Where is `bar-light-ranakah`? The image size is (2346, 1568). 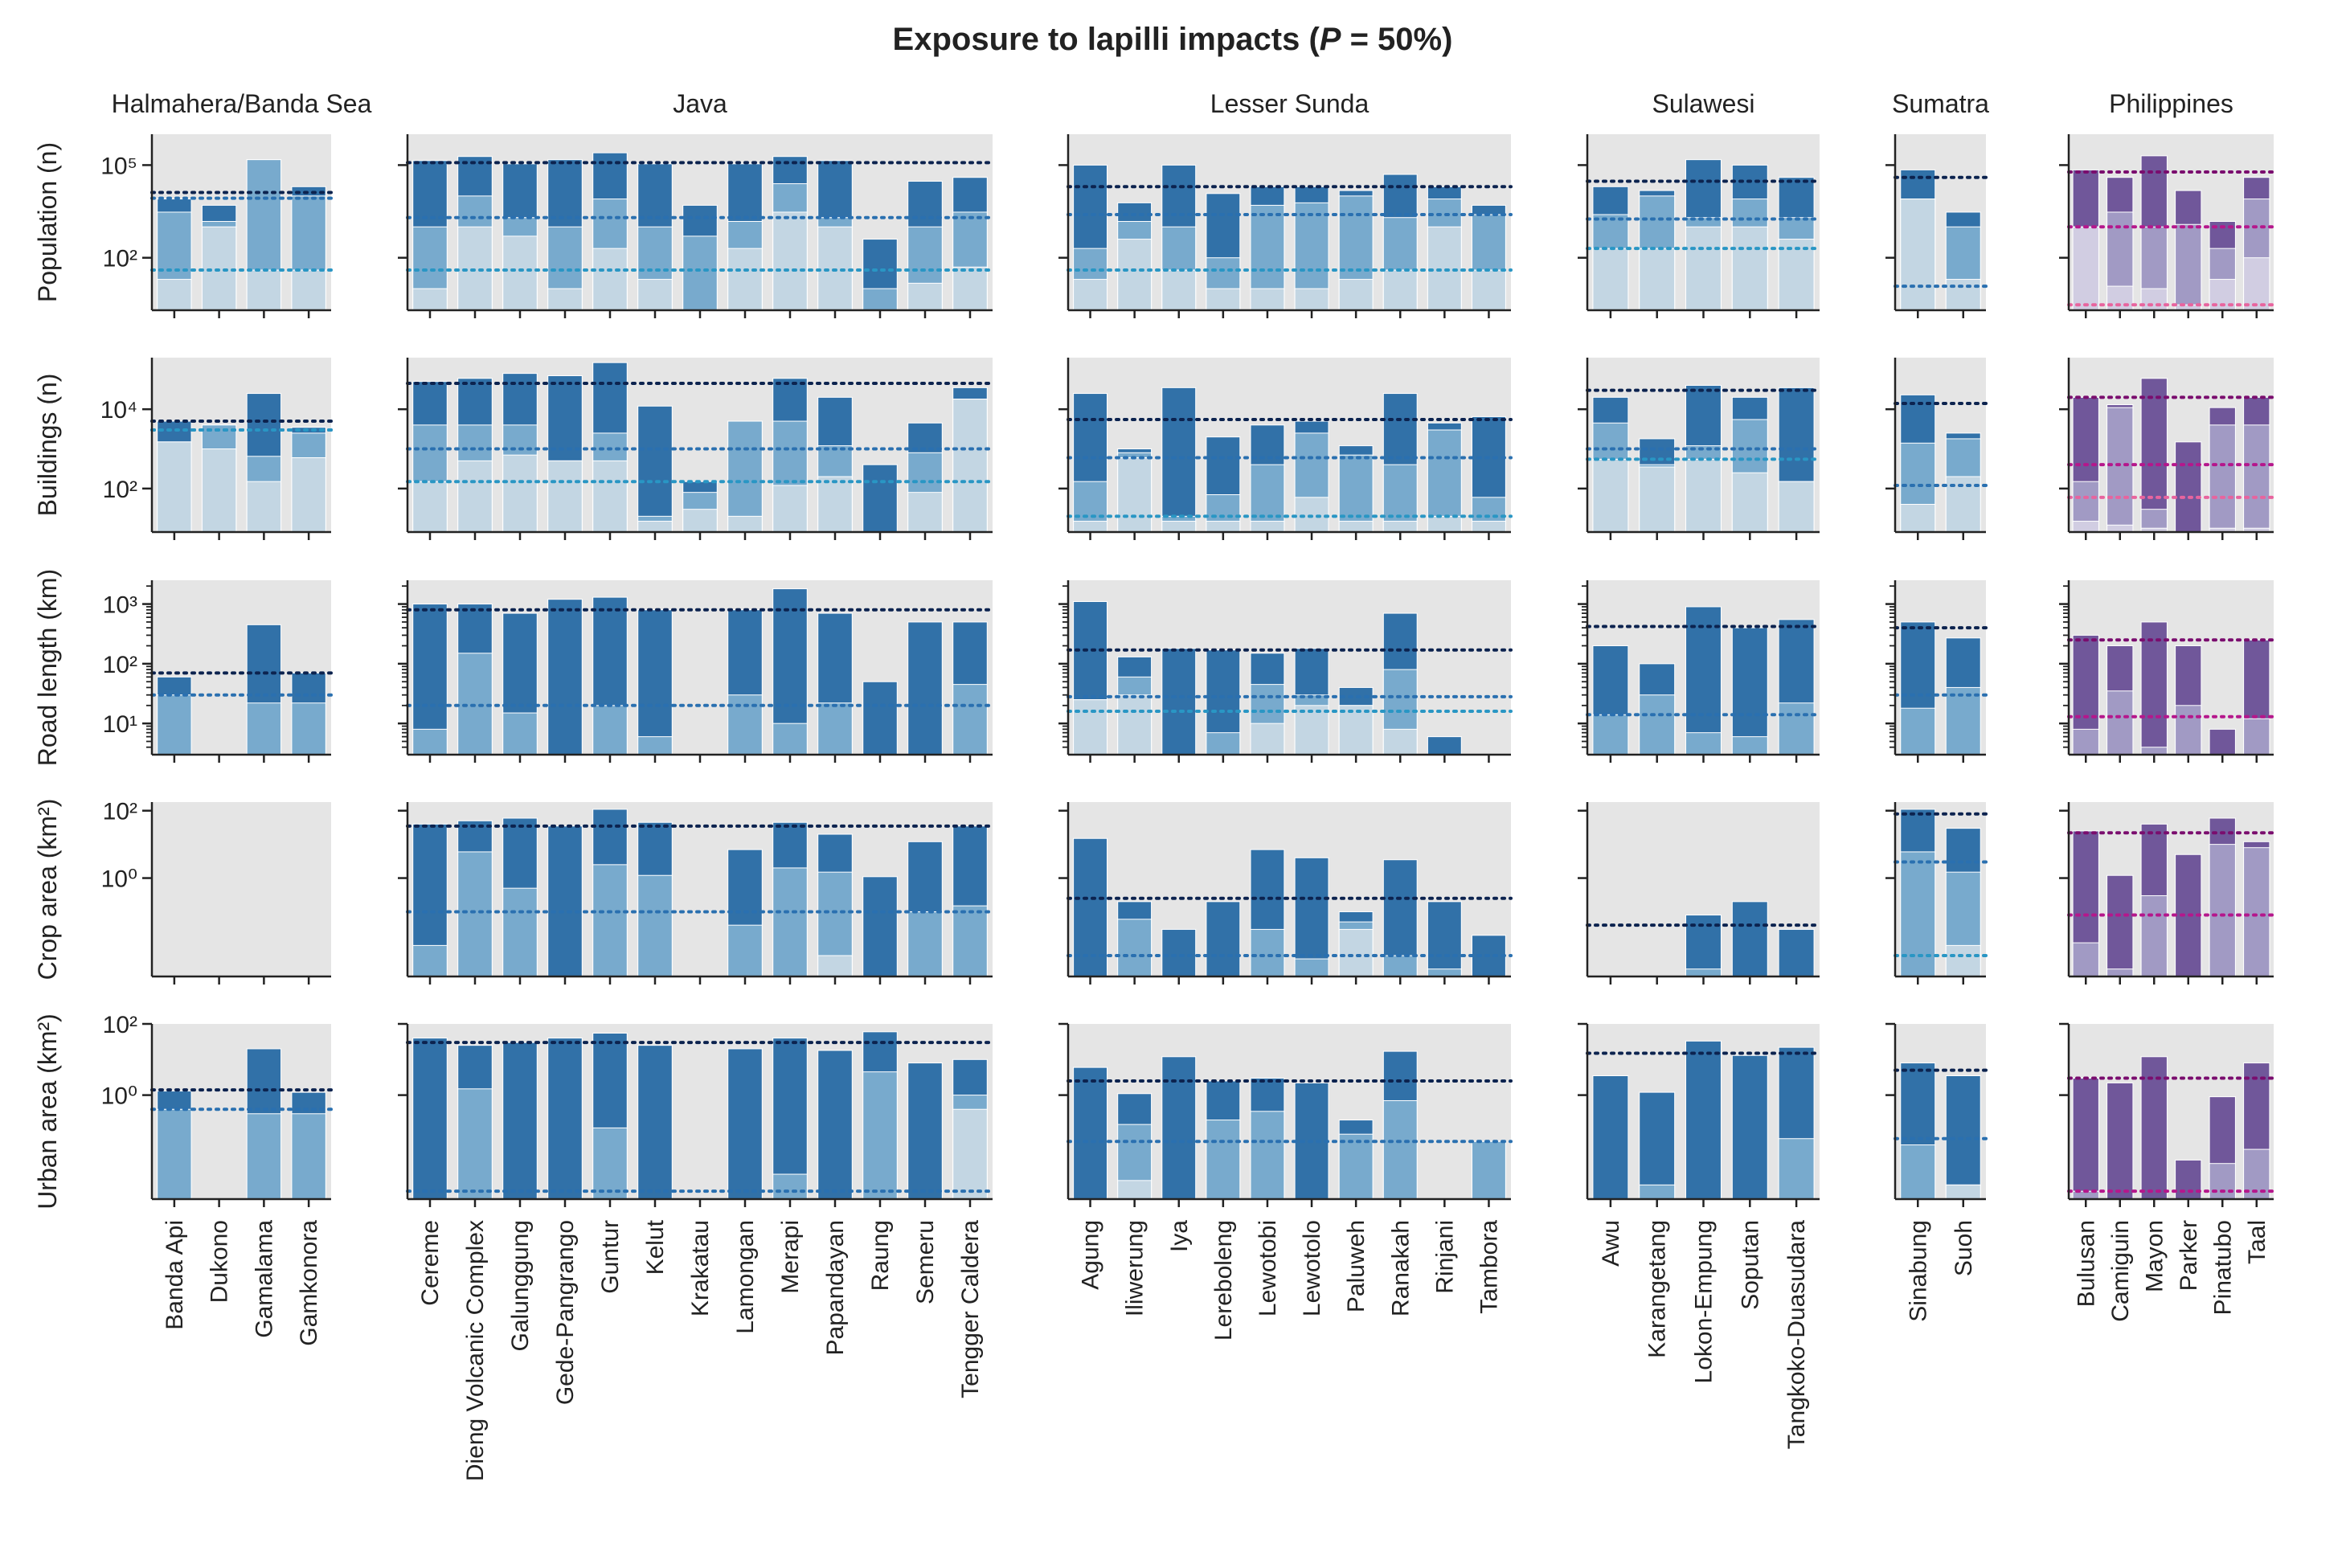 bar-light-ranakah is located at coordinates (1400, 290).